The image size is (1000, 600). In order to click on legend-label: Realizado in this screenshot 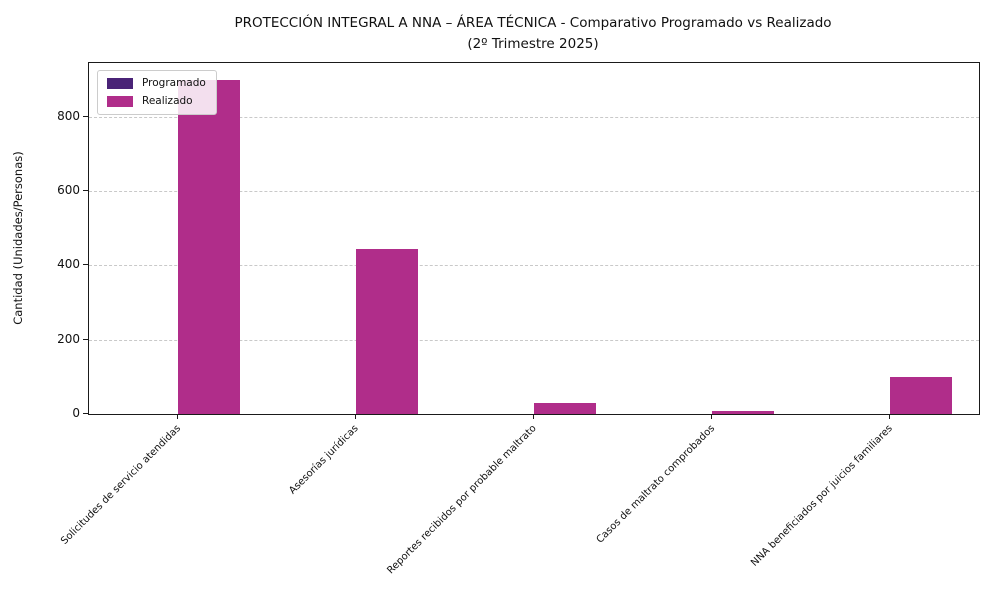, I will do `click(167, 101)`.